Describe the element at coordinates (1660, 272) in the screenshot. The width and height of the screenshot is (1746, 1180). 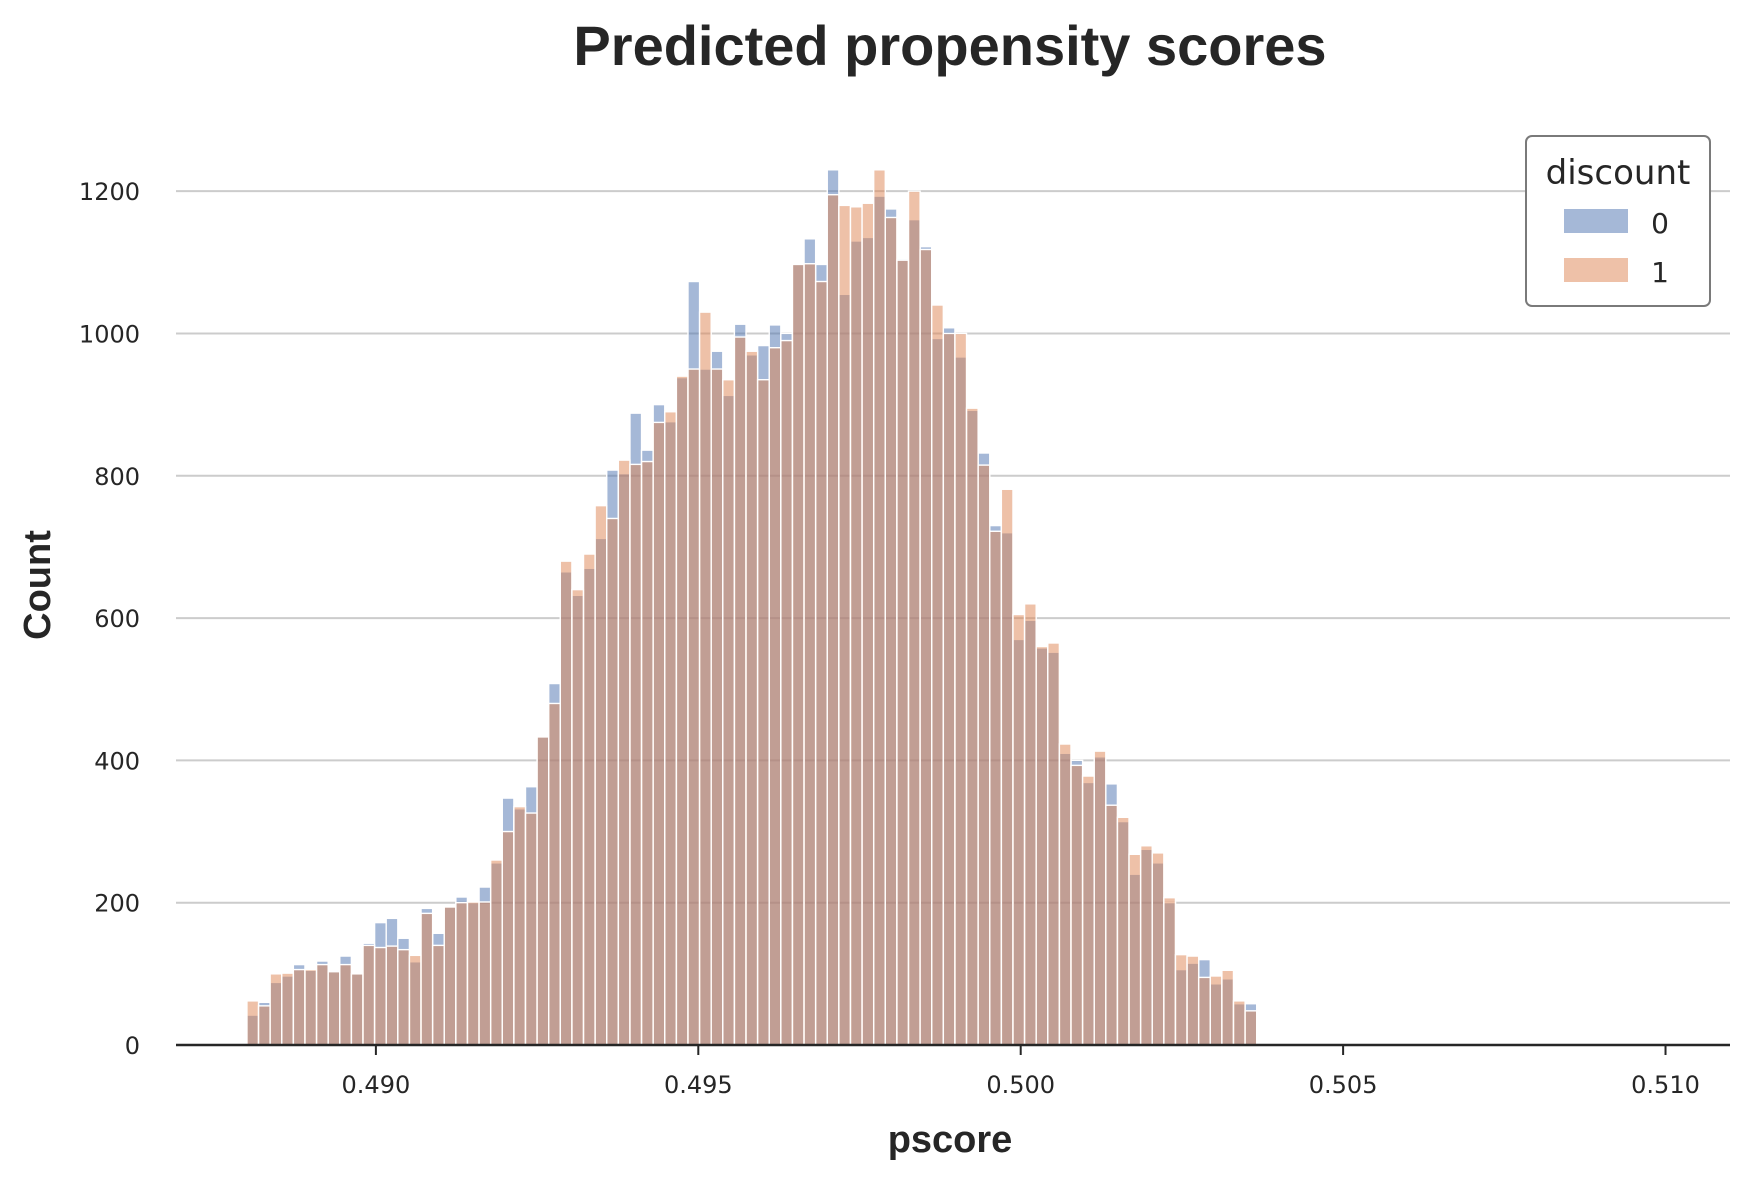
I see `legend-label-1: 1` at that location.